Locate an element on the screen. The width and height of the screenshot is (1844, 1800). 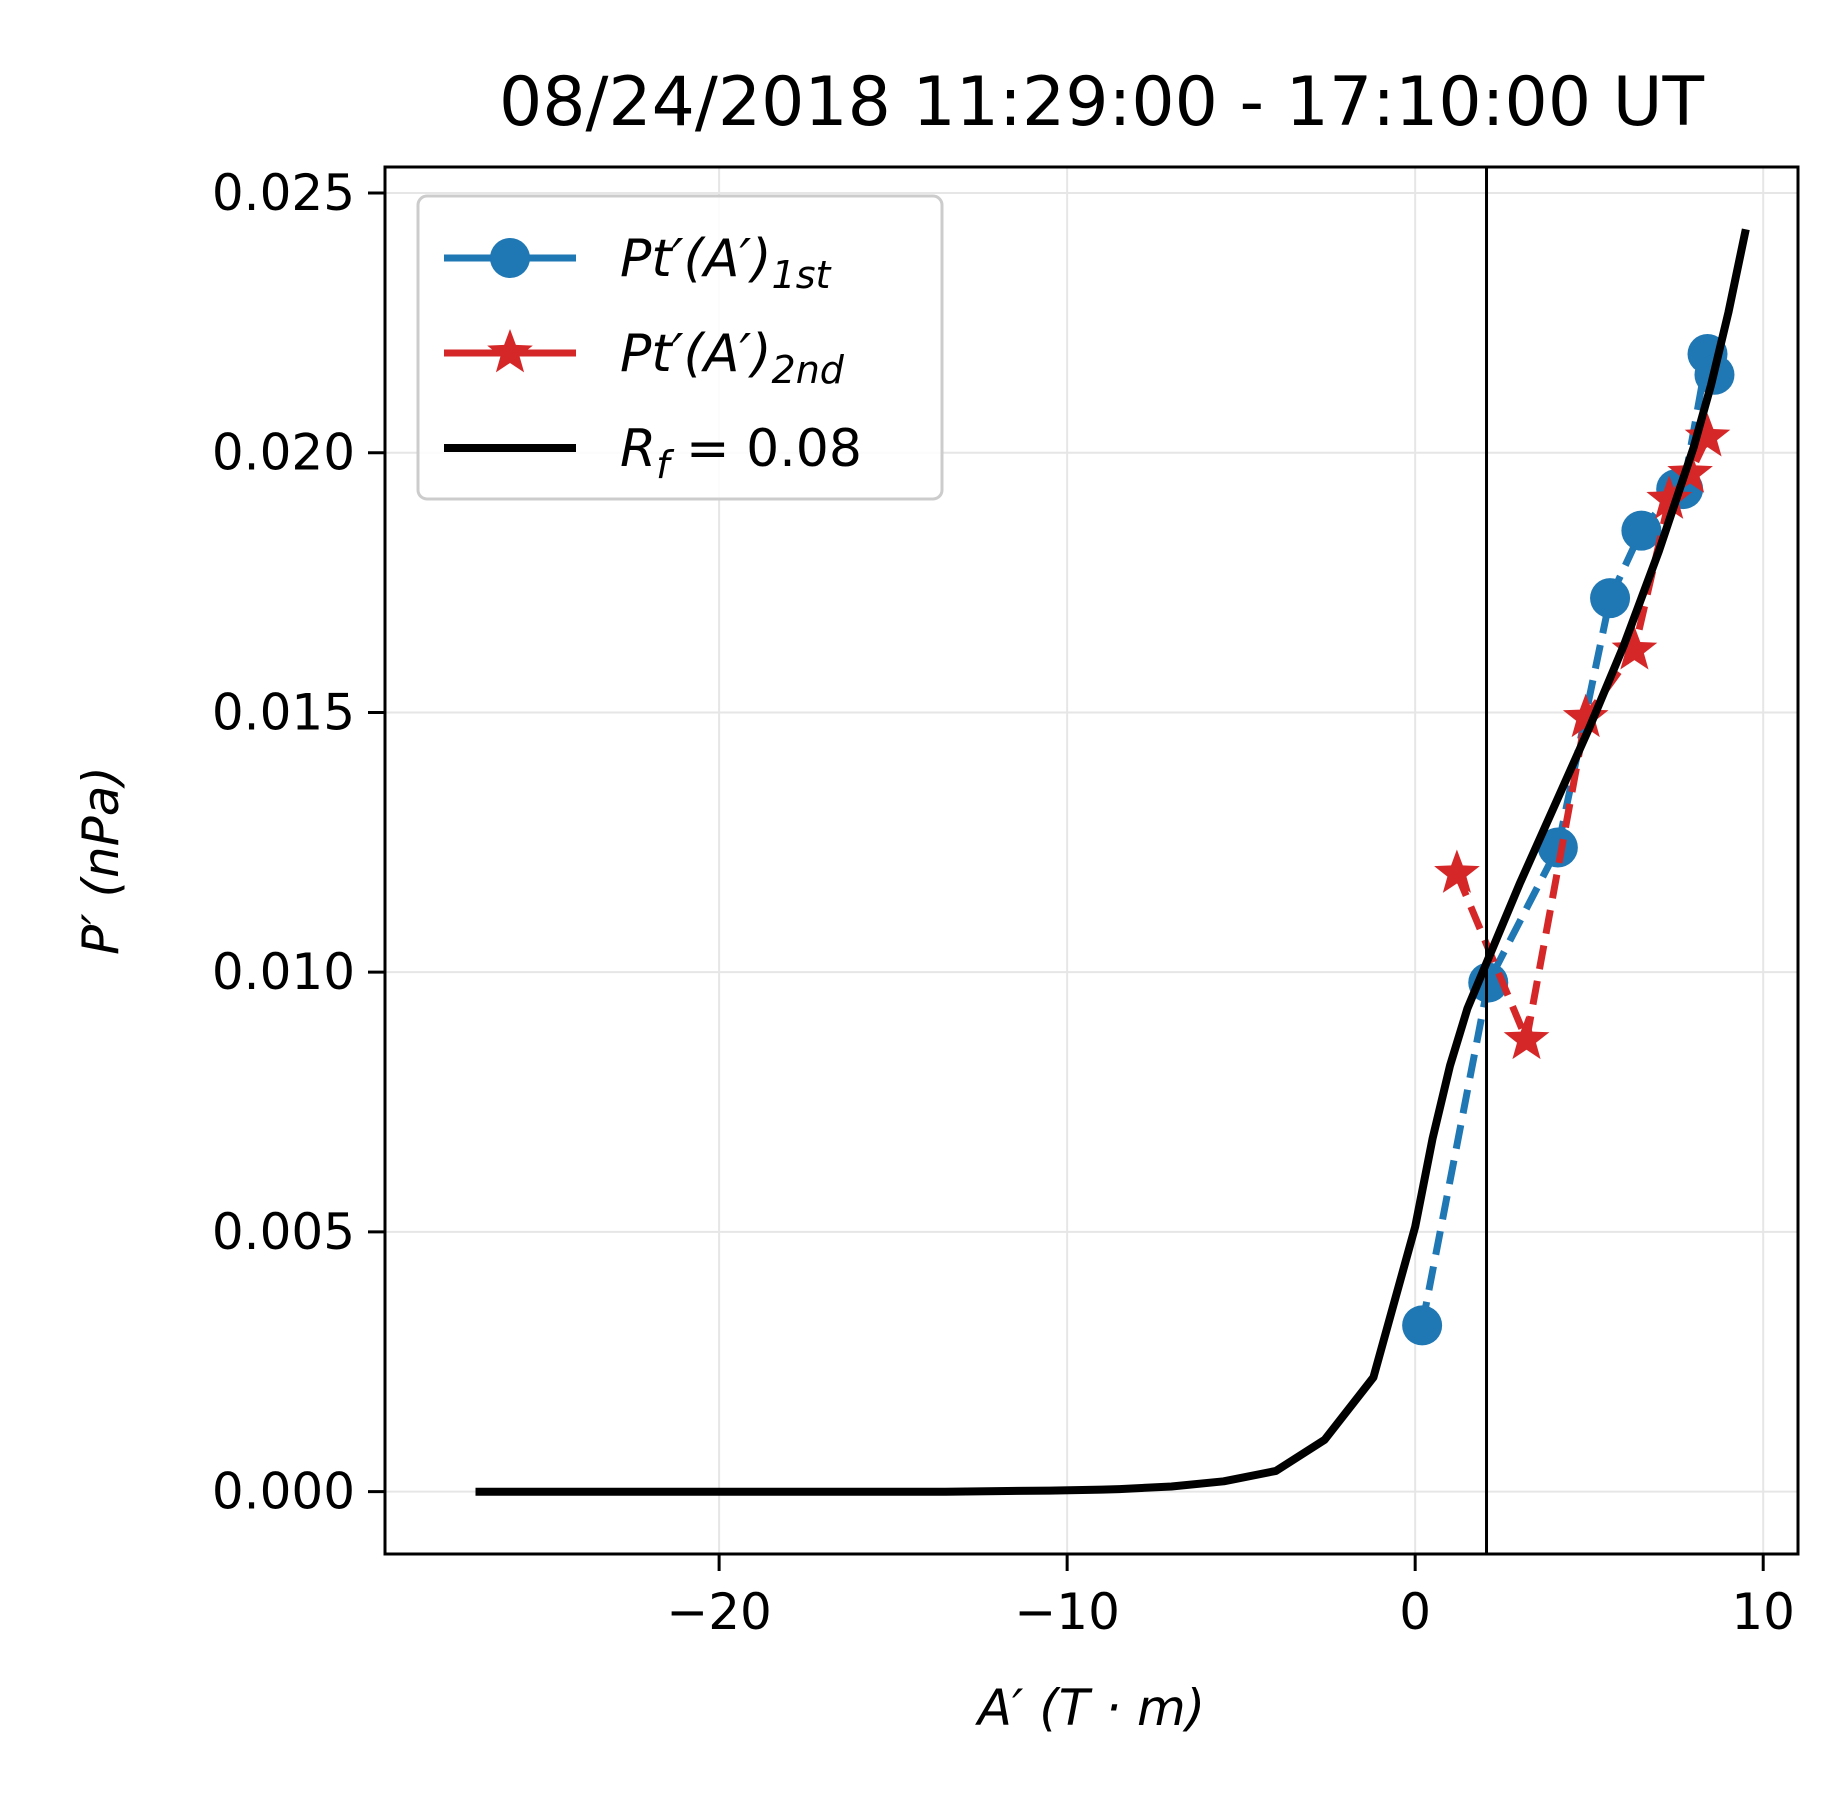
y-tick-label: 0.020 is located at coordinates (283, 453).